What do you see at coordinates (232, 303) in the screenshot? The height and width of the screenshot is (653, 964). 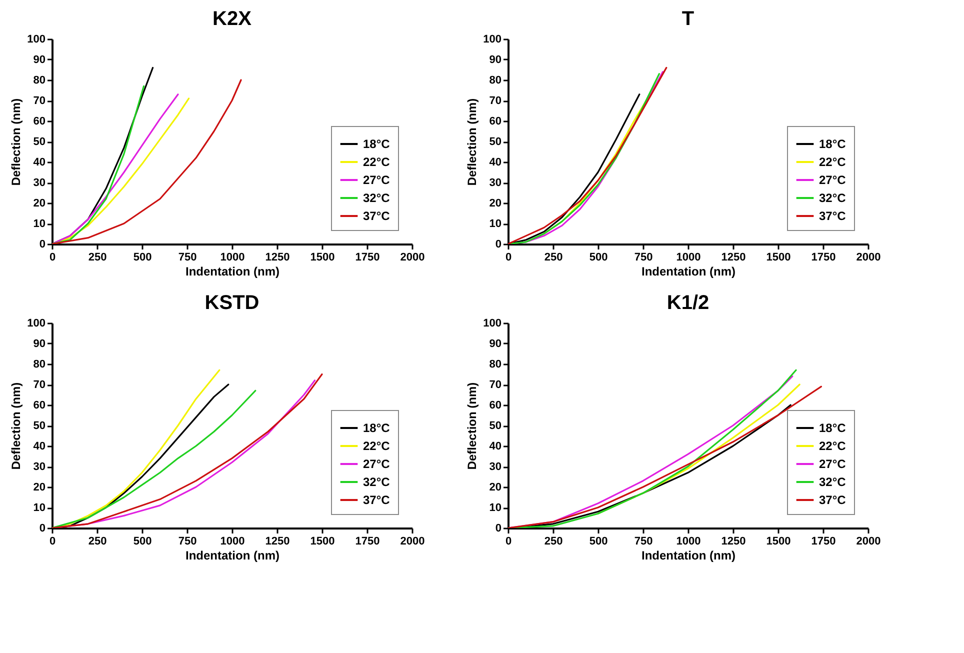 I see `chart-title: KSTD` at bounding box center [232, 303].